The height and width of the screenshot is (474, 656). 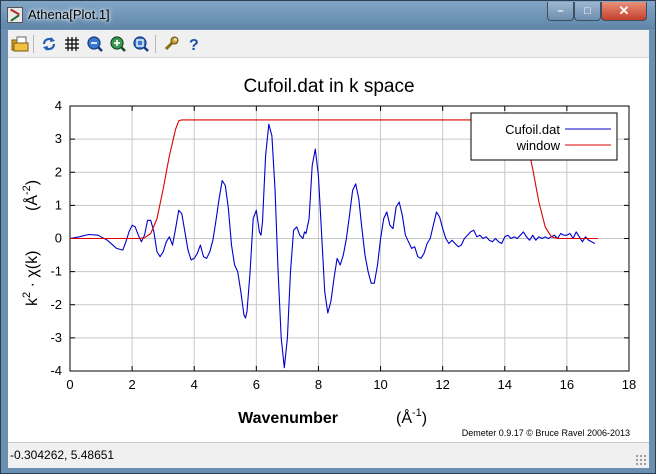 I want to click on legend: Cufoil.dat window, so click(x=544, y=136).